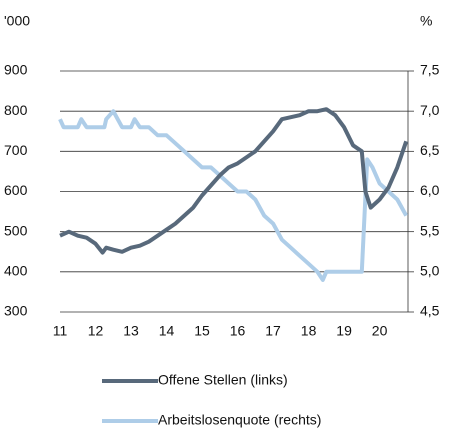  I want to click on x-tick-label: 12, so click(96, 331).